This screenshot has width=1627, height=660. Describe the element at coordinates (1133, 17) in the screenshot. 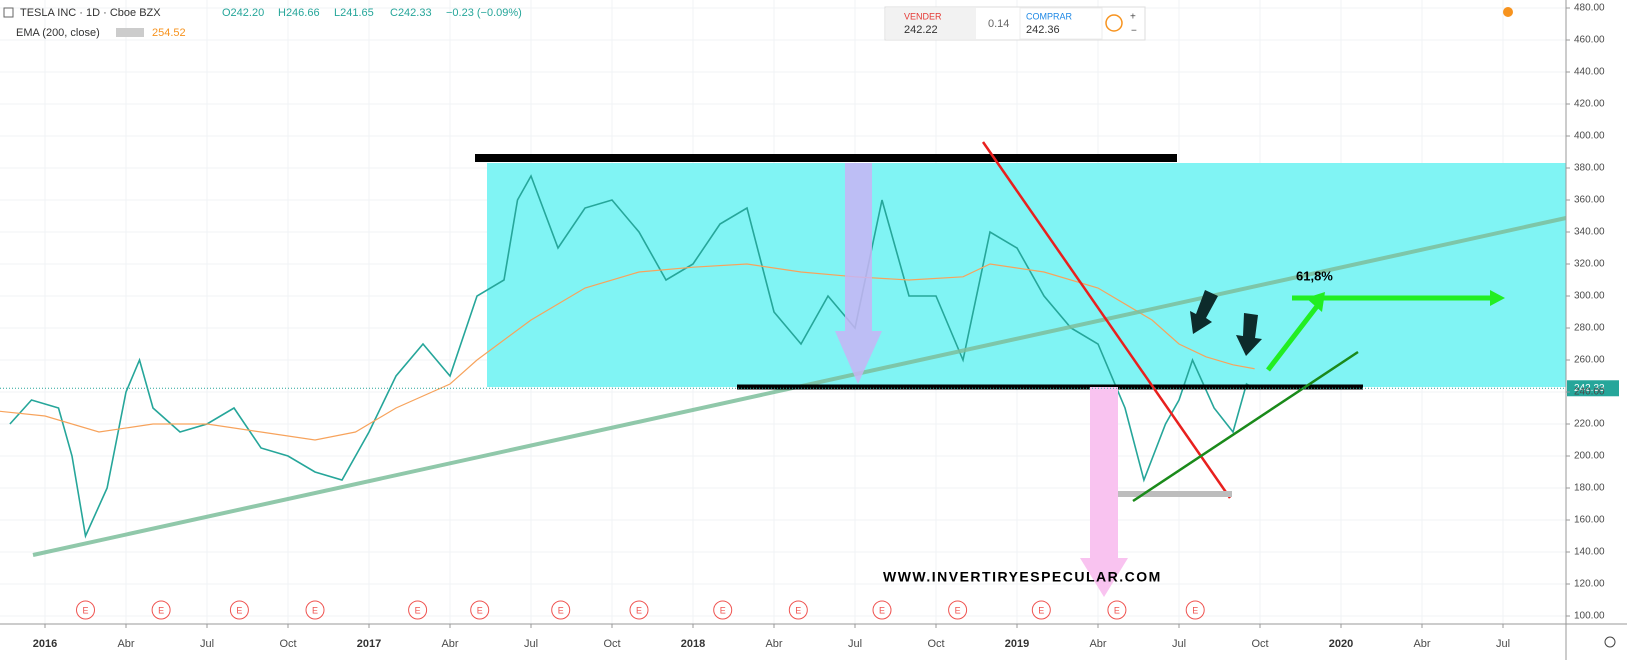

I see `plus-icon: +` at that location.